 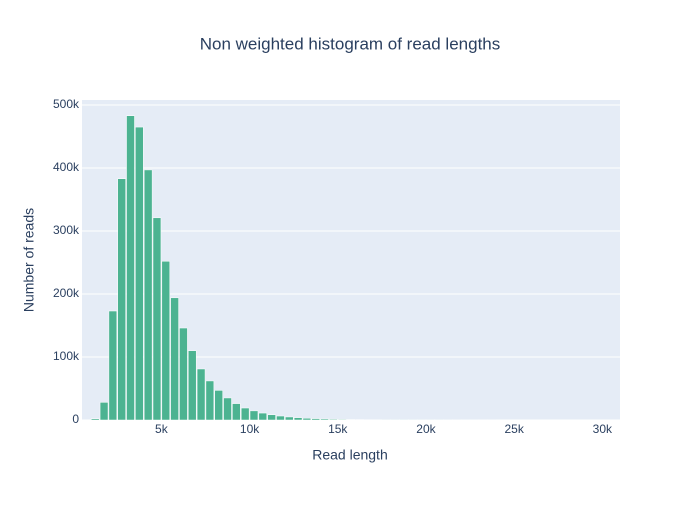 I want to click on y-tick-label: 100k, so click(x=66, y=356).